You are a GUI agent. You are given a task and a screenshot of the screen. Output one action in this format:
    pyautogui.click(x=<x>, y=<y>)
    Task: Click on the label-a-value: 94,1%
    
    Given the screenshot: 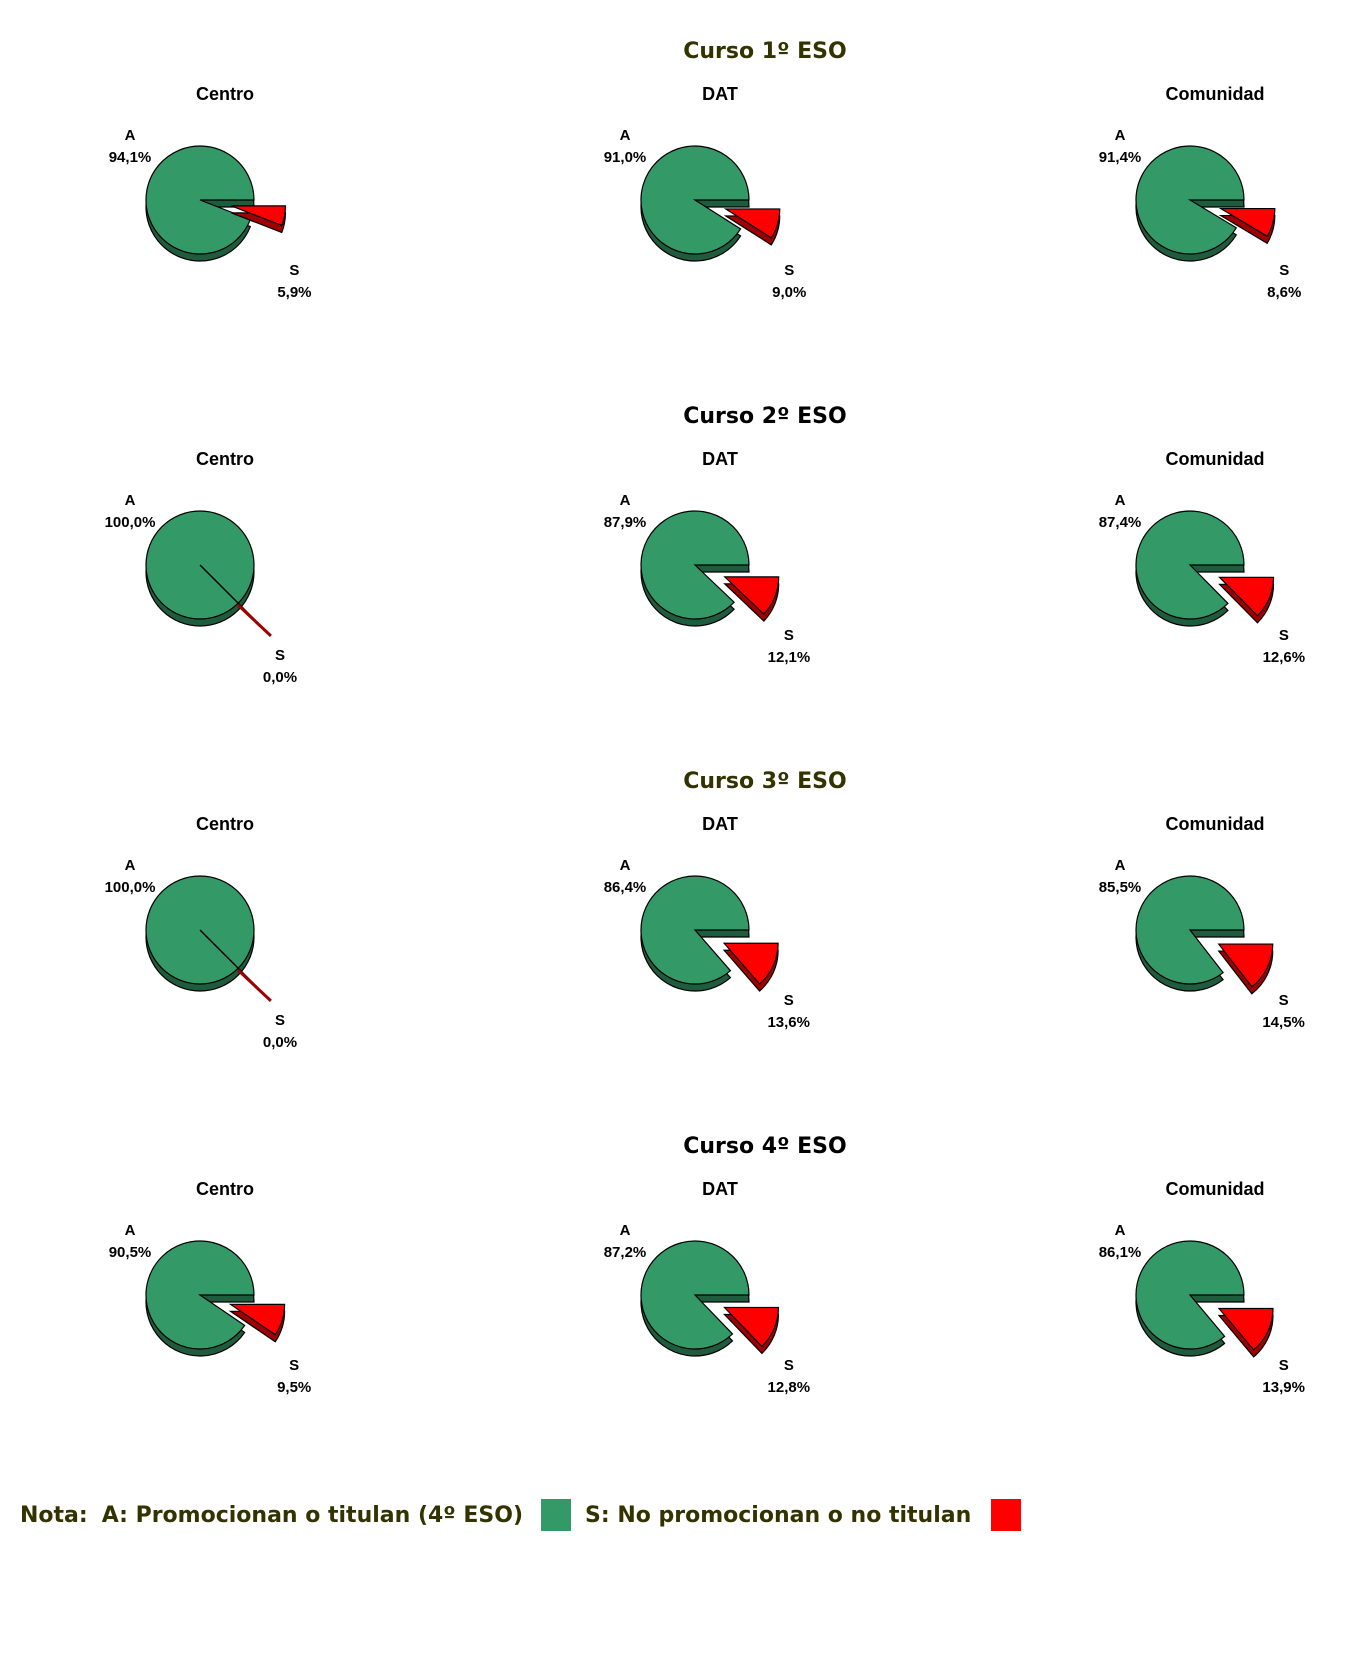 What is the action you would take?
    pyautogui.click(x=130, y=157)
    